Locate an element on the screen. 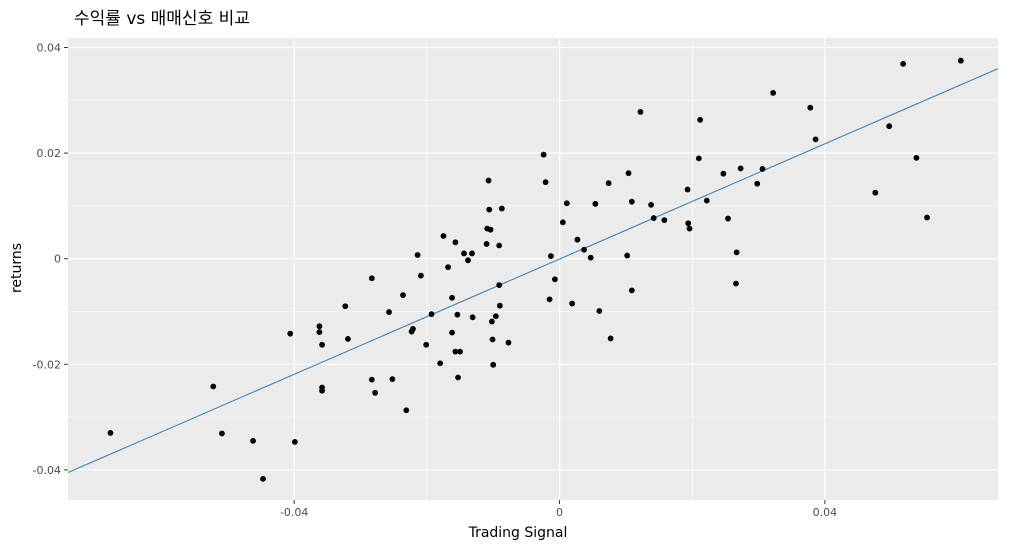 This screenshot has height=549, width=1010. y-tick-label: 0.04 is located at coordinates (49, 48).